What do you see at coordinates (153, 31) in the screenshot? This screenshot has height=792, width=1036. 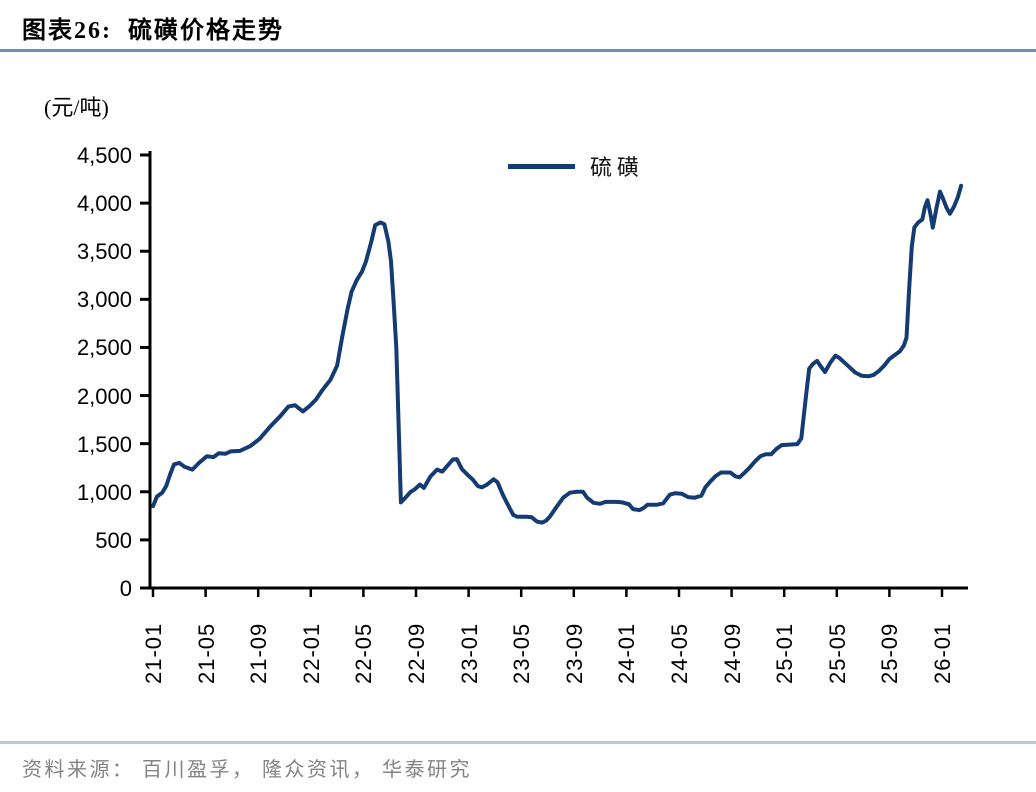 I see `figure-title: 图表26: 硫磺价格走势` at bounding box center [153, 31].